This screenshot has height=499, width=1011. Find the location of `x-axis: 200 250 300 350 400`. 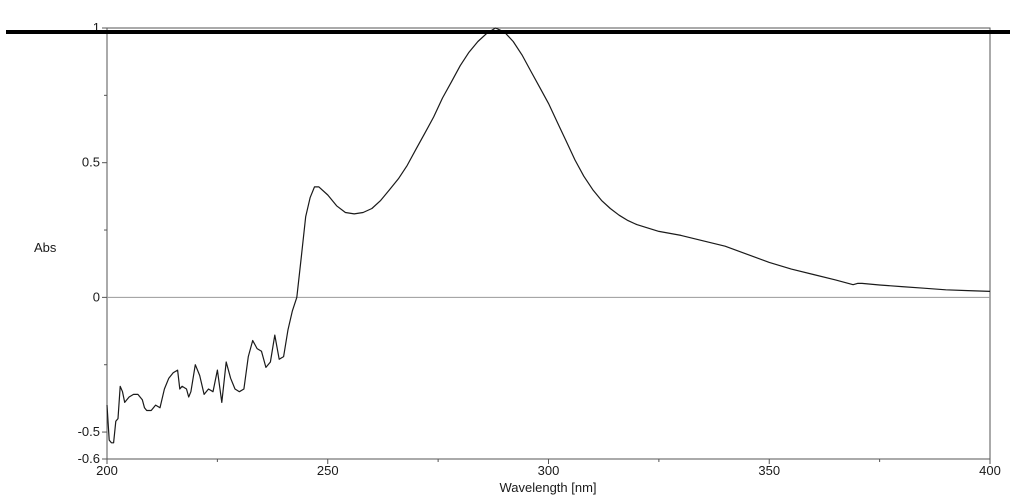

x-axis: 200 250 300 350 400 is located at coordinates (548, 468).